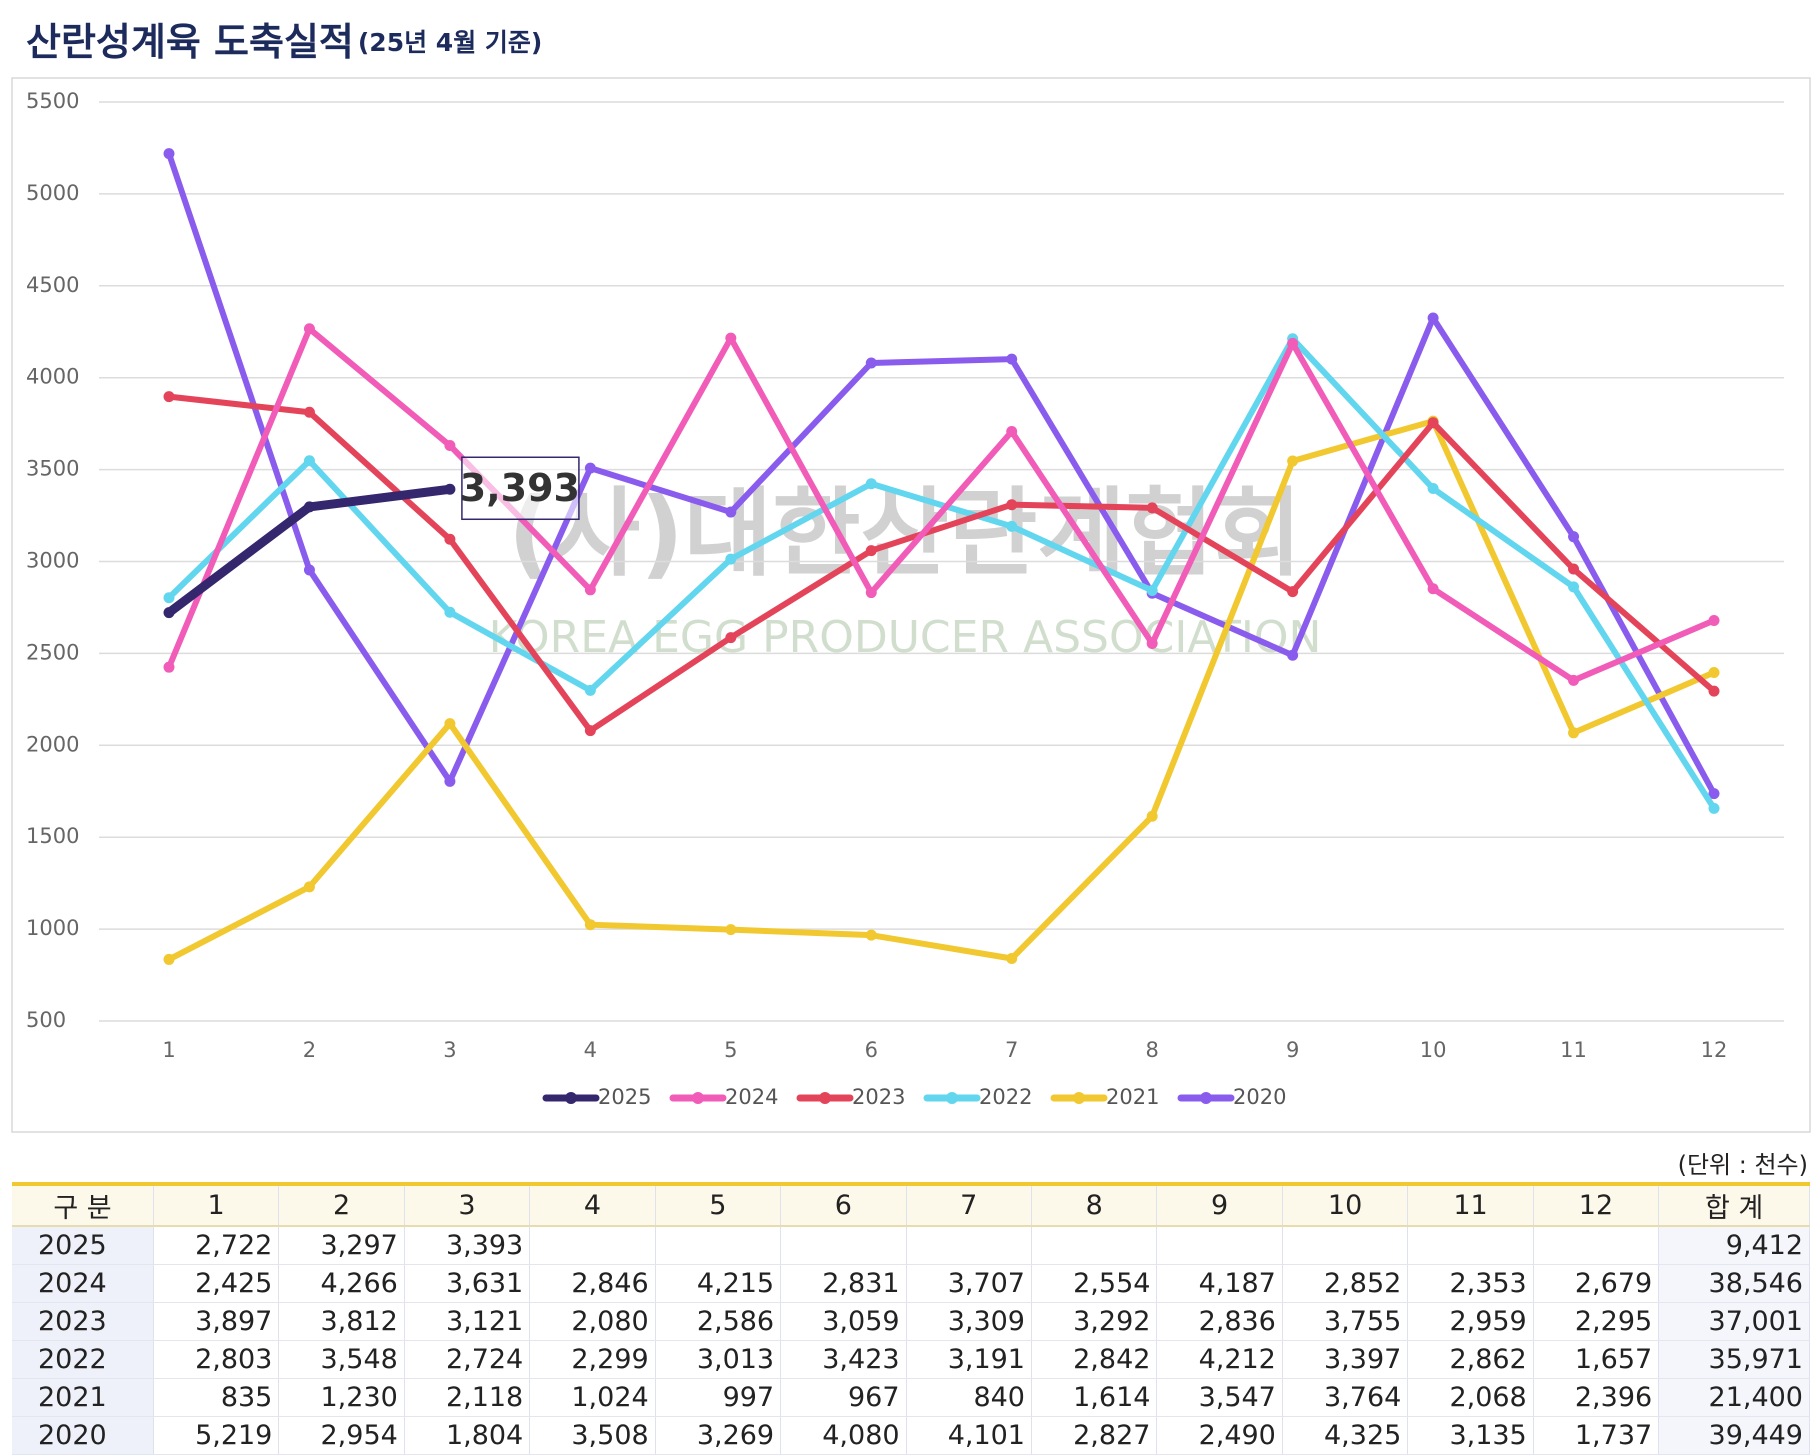  What do you see at coordinates (905, 637) in the screenshot?
I see `watermark-sub: KOREA EGG PRODUCER ASSOCIATION` at bounding box center [905, 637].